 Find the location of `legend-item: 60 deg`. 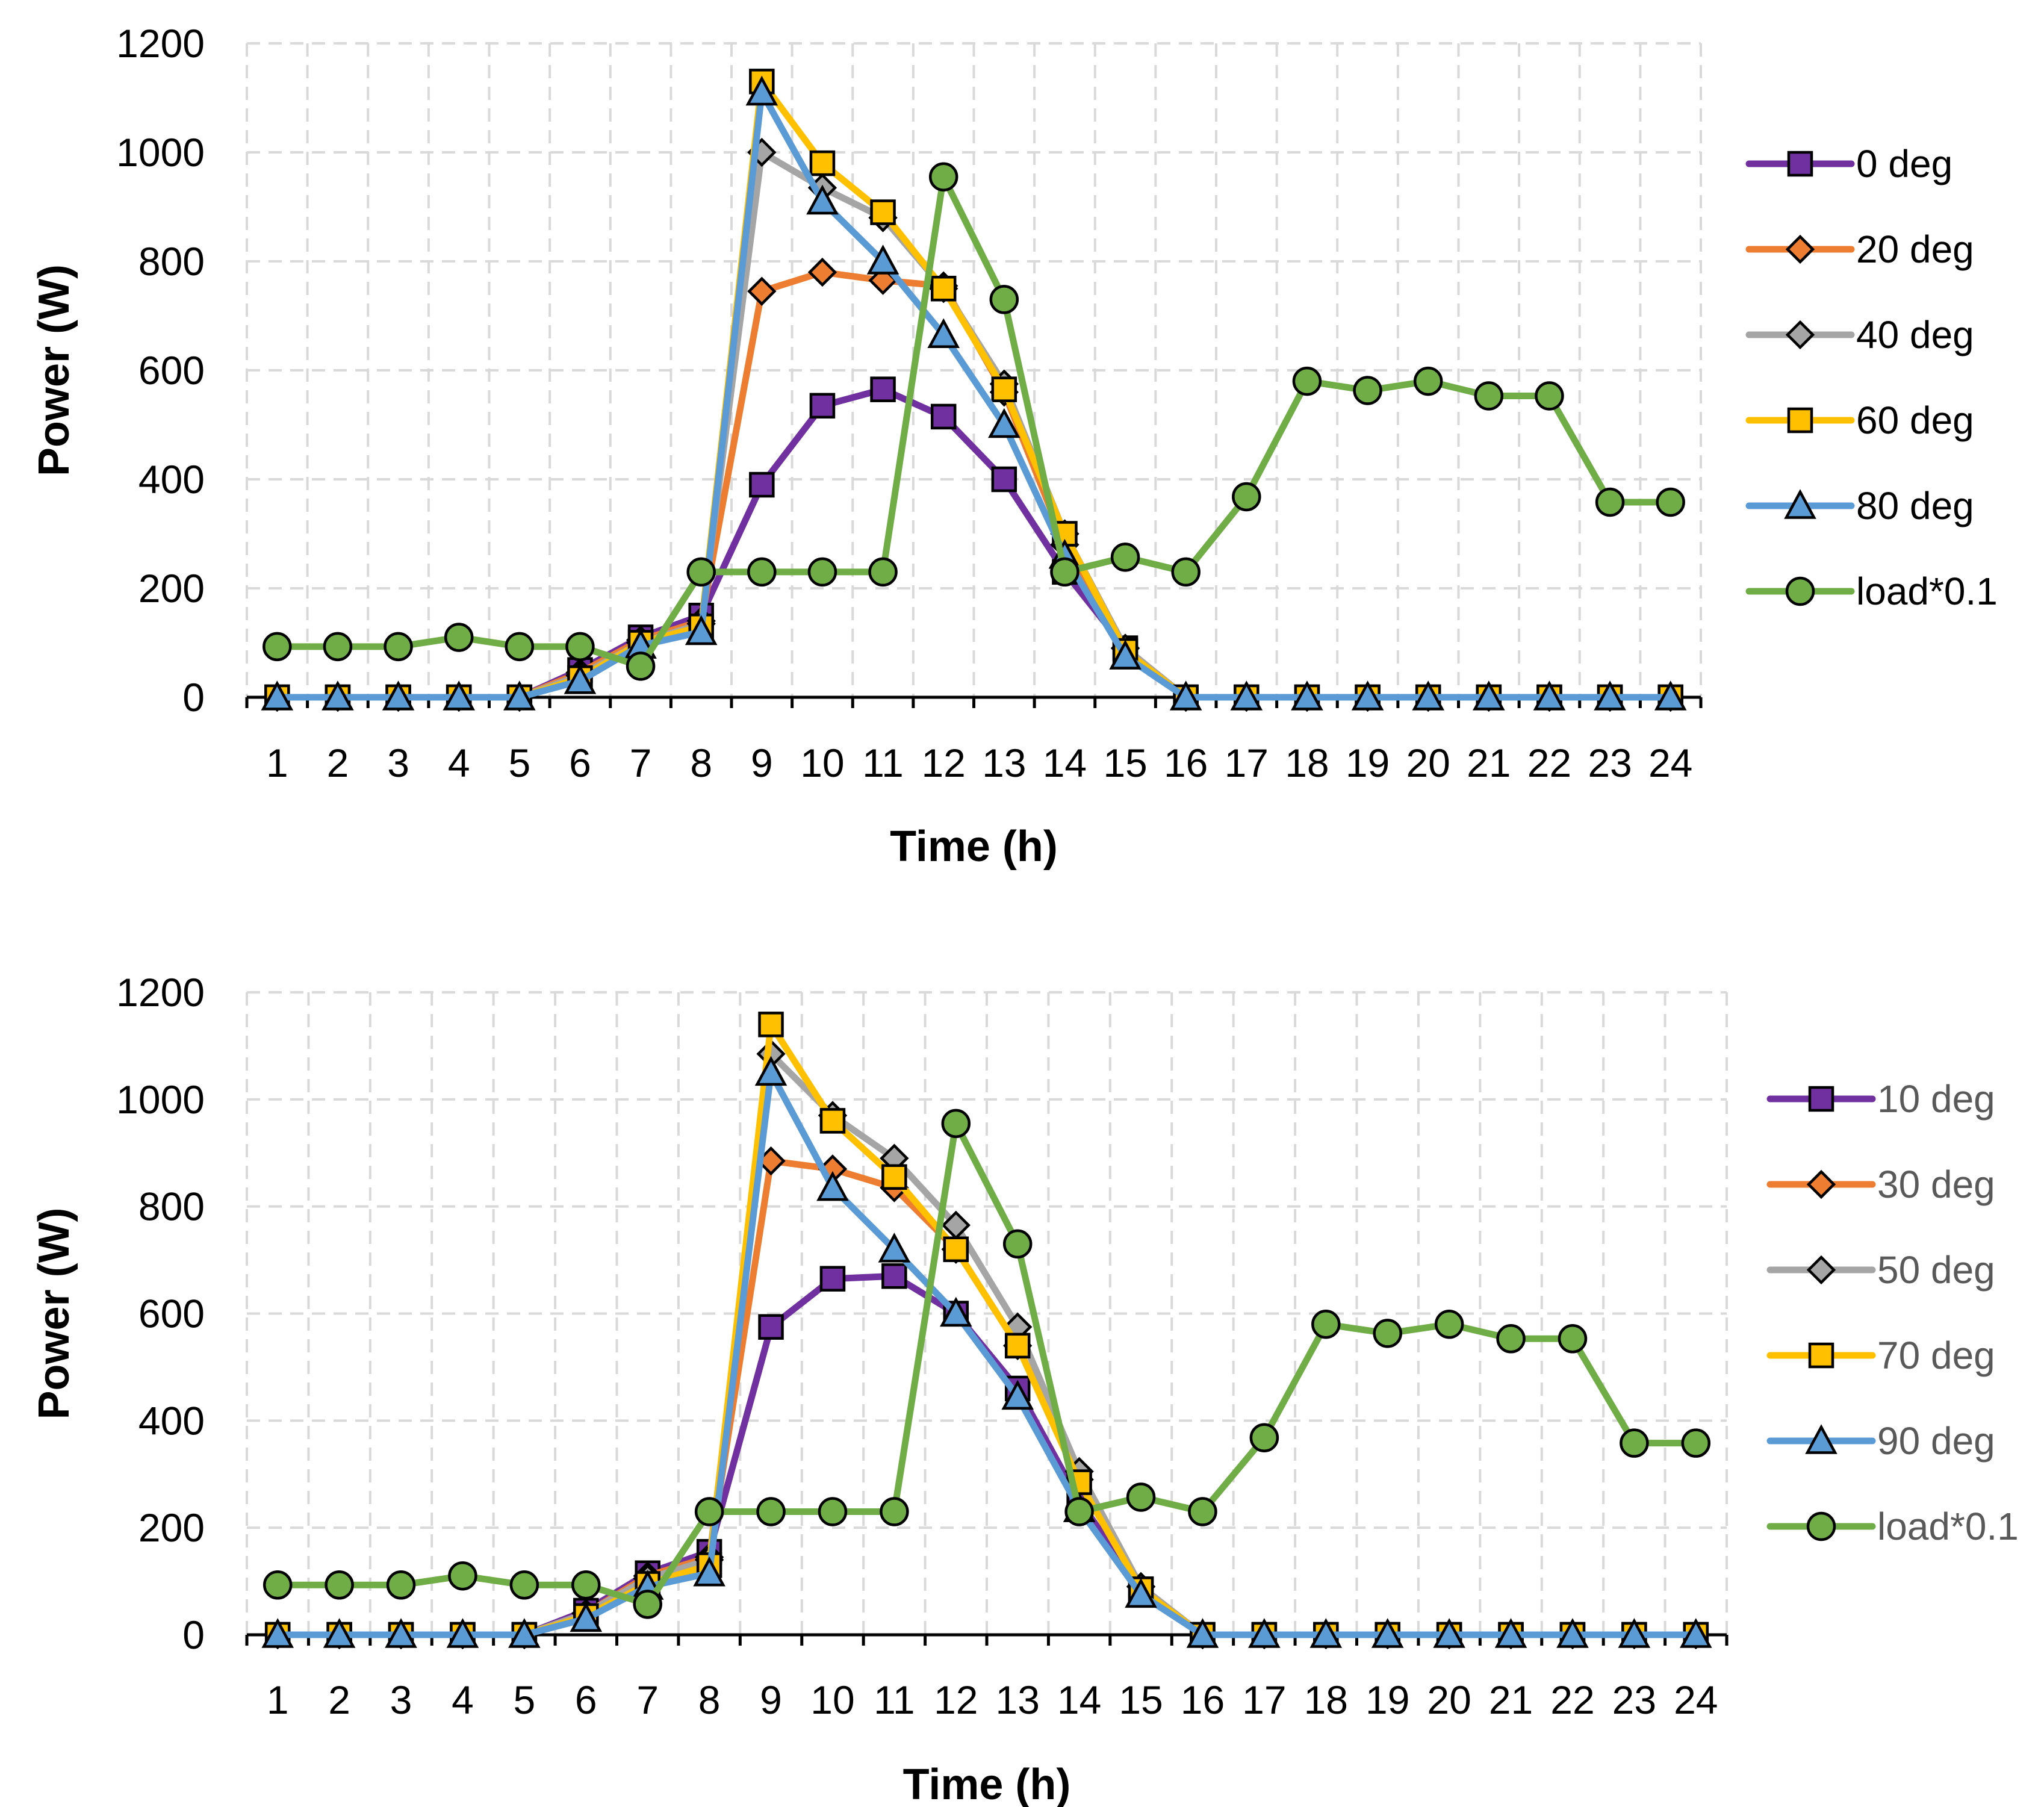

legend-item: 60 deg is located at coordinates (1859, 420).